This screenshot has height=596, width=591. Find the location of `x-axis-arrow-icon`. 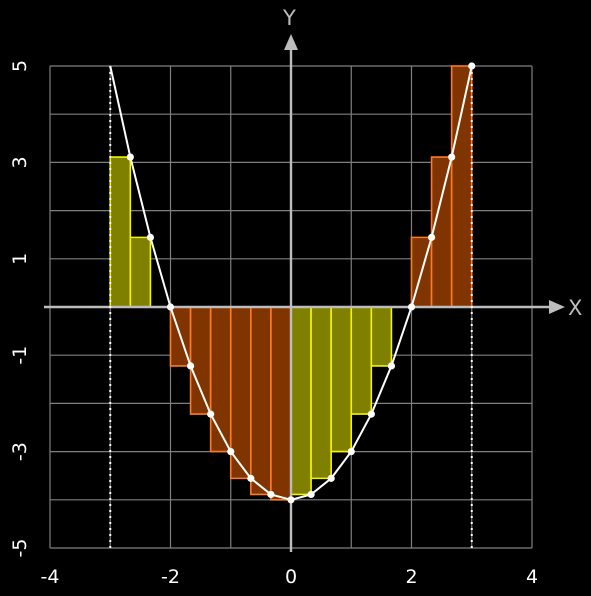

x-axis-arrow-icon is located at coordinates (557, 307).